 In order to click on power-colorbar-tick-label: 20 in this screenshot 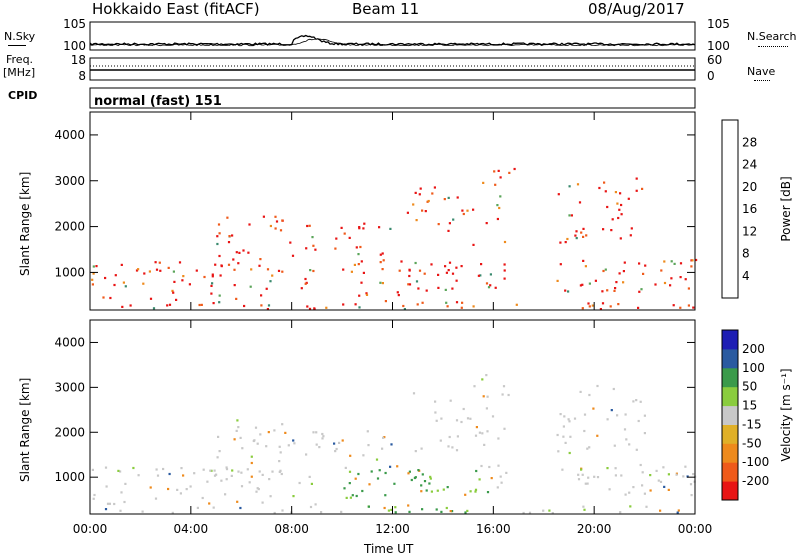, I will do `click(749, 187)`.